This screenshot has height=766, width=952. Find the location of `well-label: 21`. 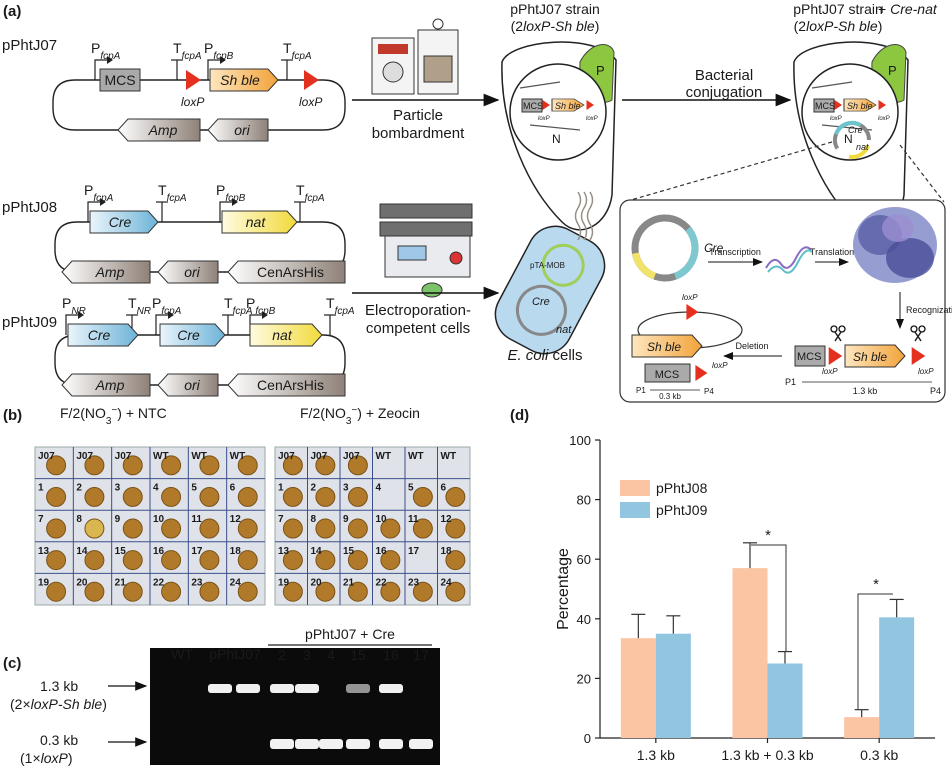

well-label: 21 is located at coordinates (121, 582).